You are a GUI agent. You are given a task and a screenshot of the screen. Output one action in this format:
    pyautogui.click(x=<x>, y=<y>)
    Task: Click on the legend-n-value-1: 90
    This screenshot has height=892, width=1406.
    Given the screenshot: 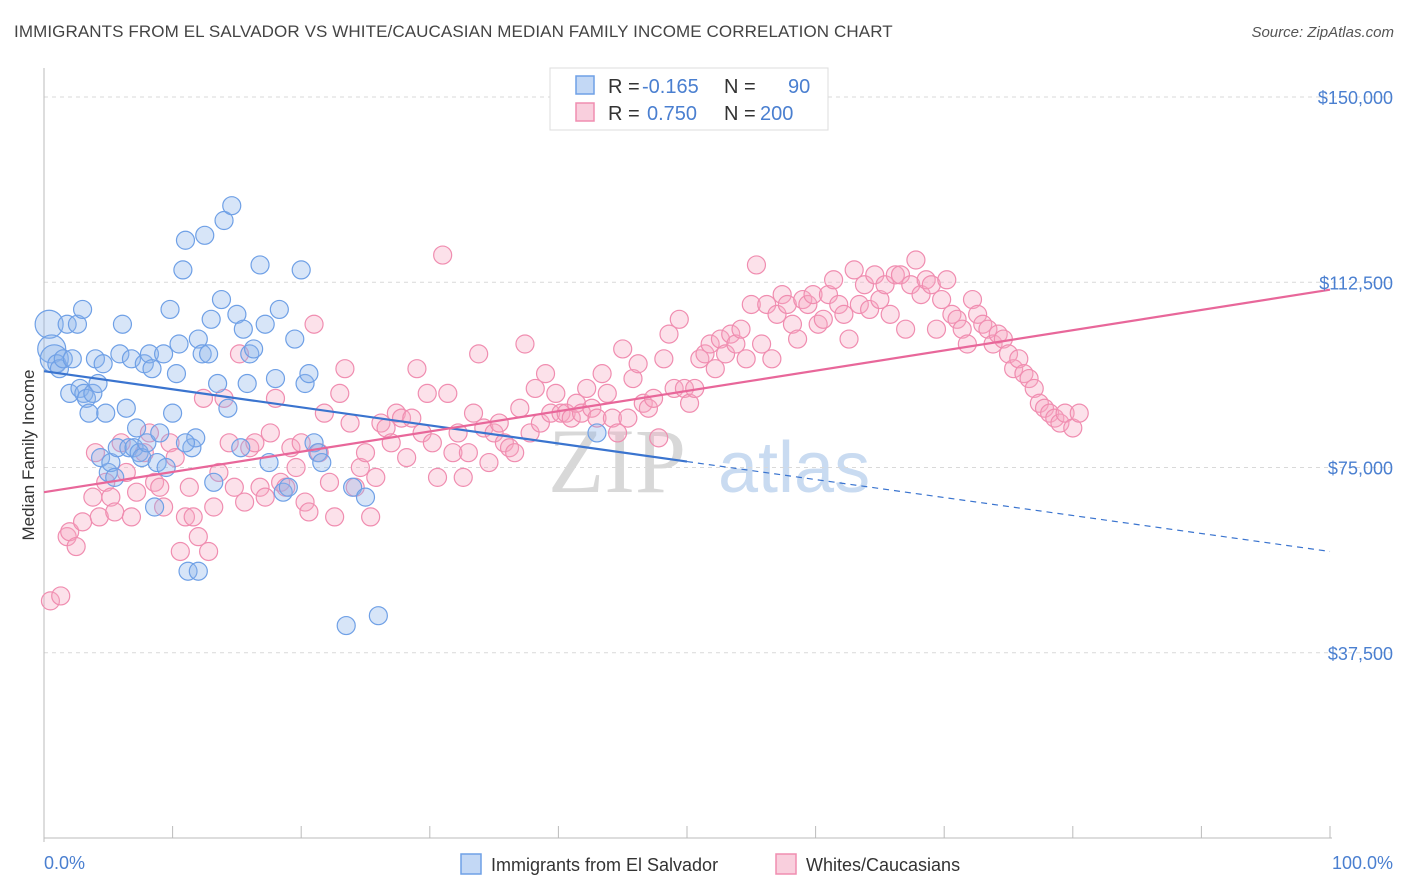 What is the action you would take?
    pyautogui.click(x=799, y=87)
    